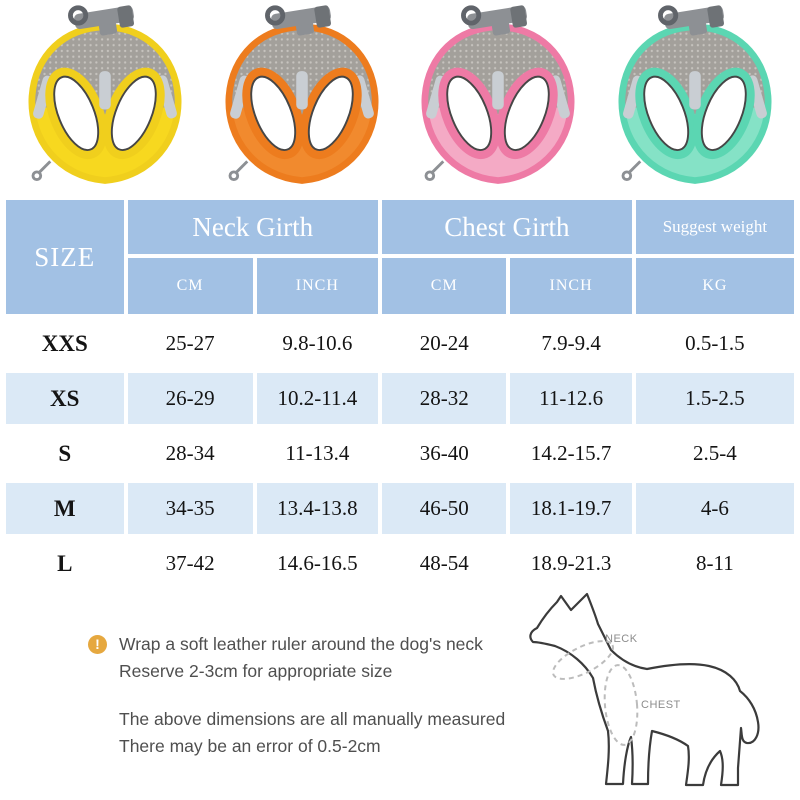 The height and width of the screenshot is (800, 800). Describe the element at coordinates (65, 453) in the screenshot. I see `size-label: S` at that location.